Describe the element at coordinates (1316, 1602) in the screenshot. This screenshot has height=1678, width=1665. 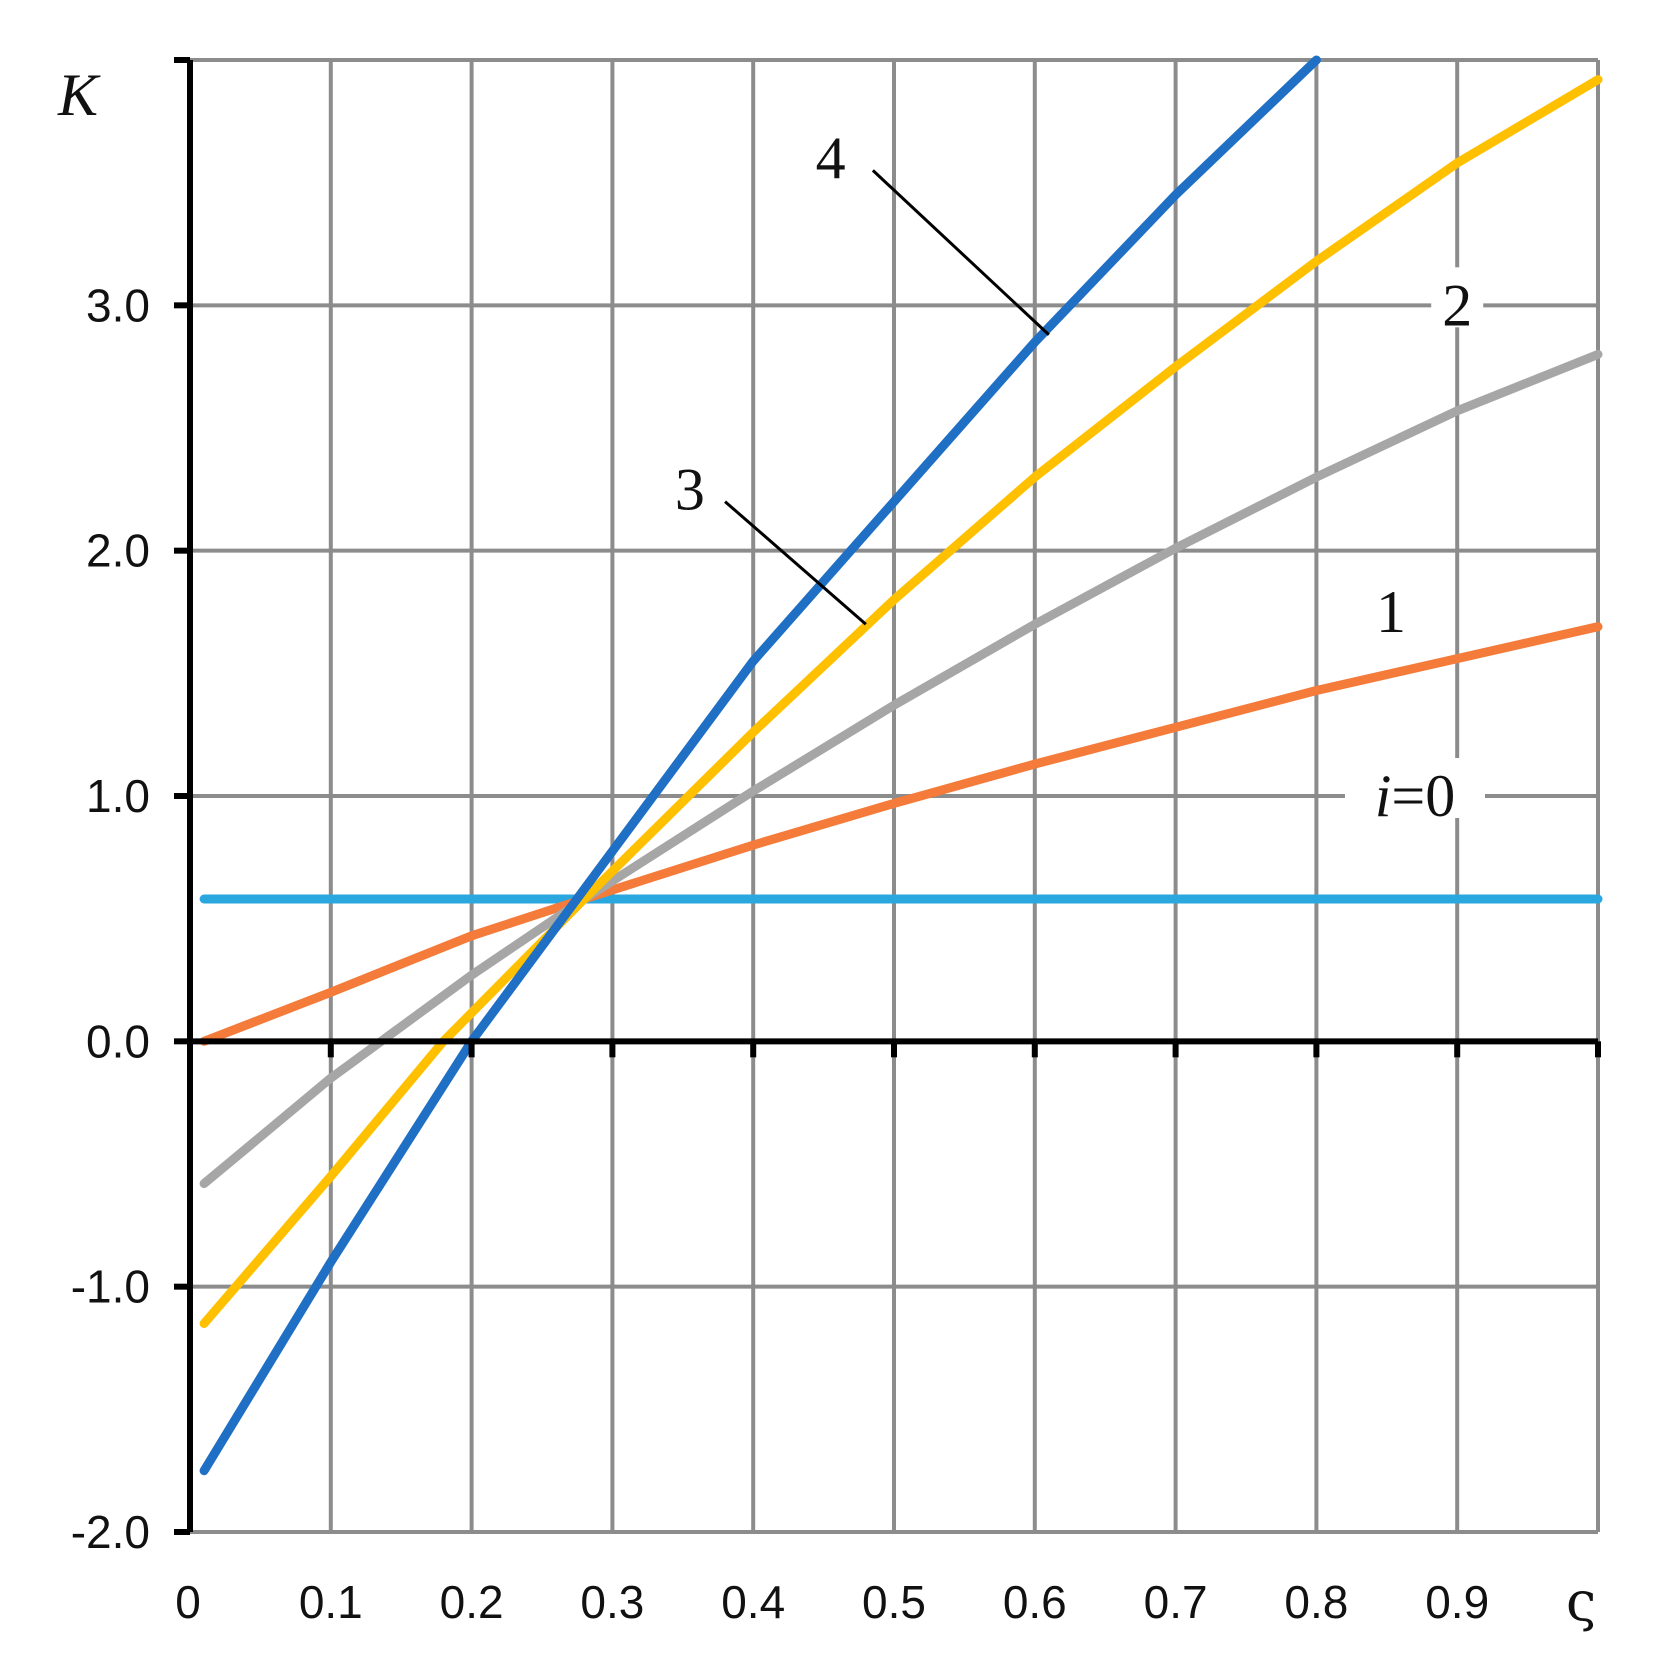
I see `x-tick-label: 0.8` at that location.